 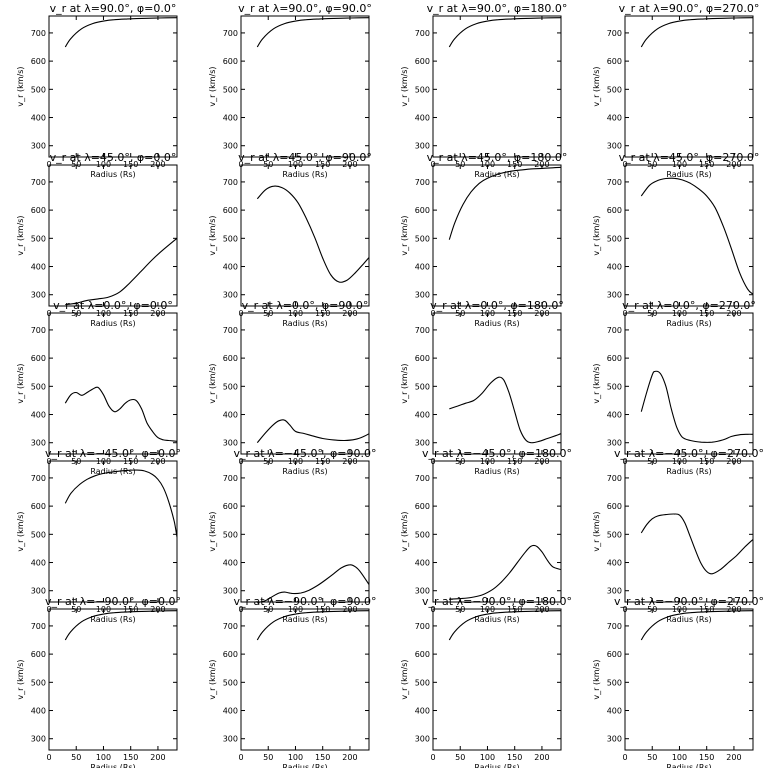 I want to click on x-tick-label: 100, so click(x=103, y=757).